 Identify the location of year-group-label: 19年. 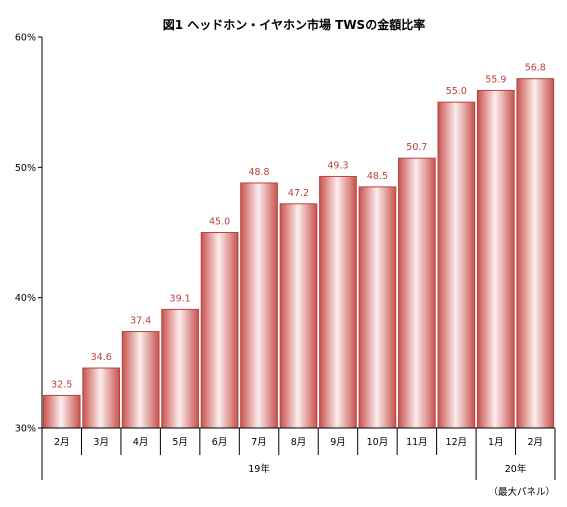
(259, 469).